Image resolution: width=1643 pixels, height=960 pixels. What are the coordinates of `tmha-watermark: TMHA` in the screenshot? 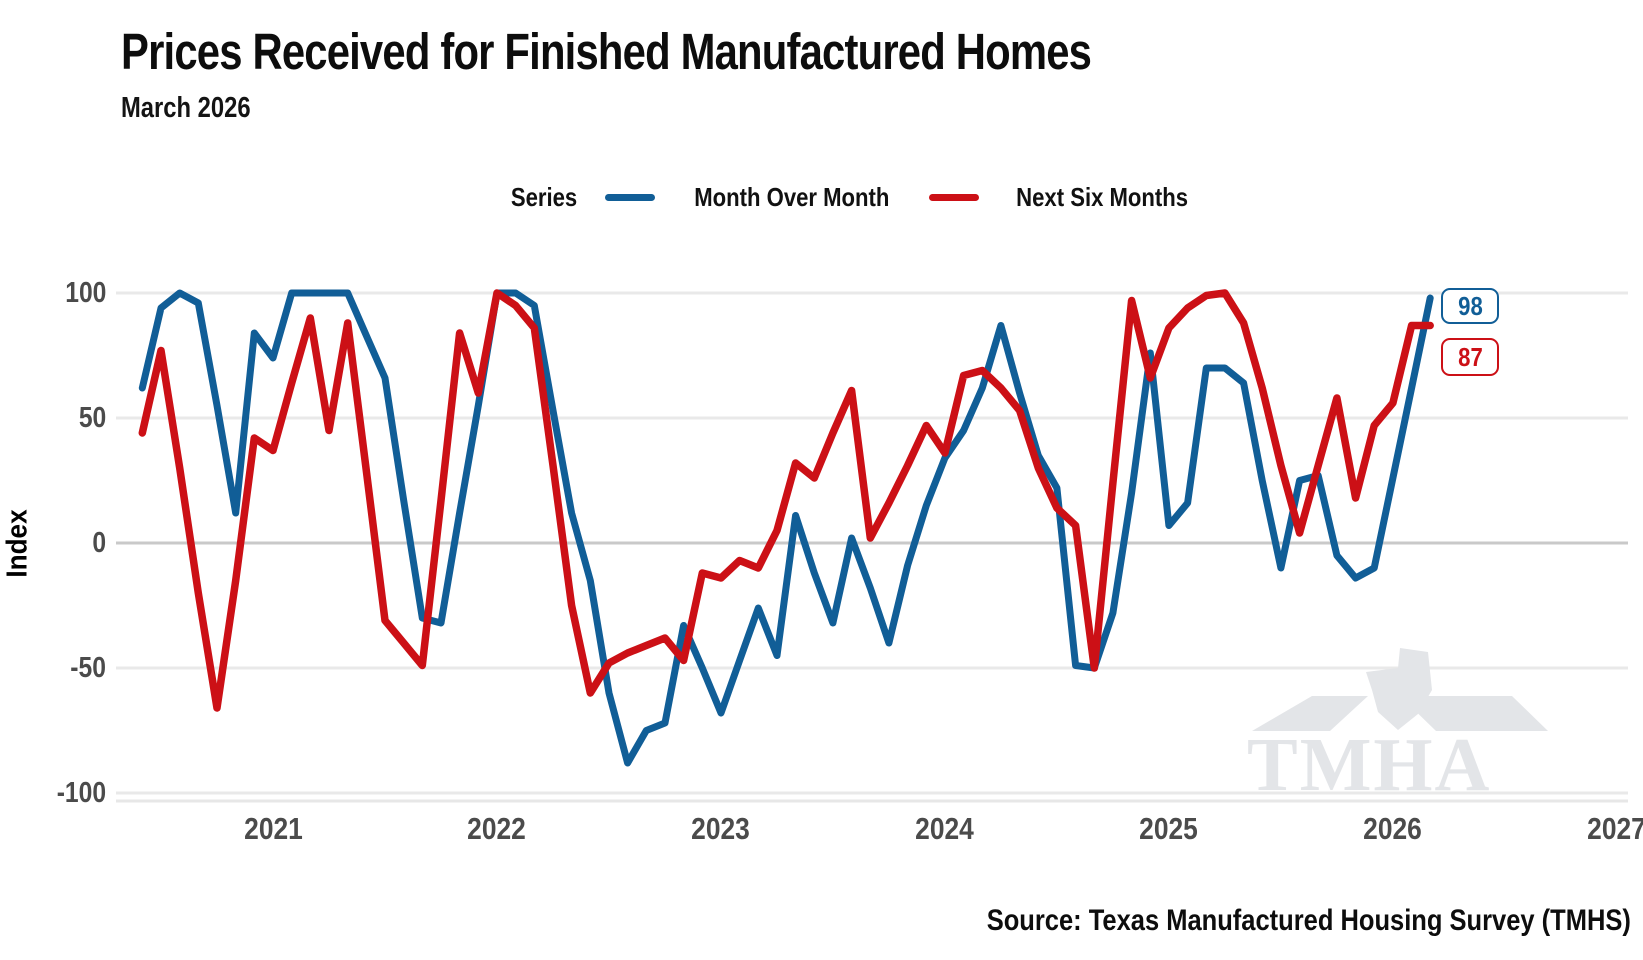 It's located at (1397, 727).